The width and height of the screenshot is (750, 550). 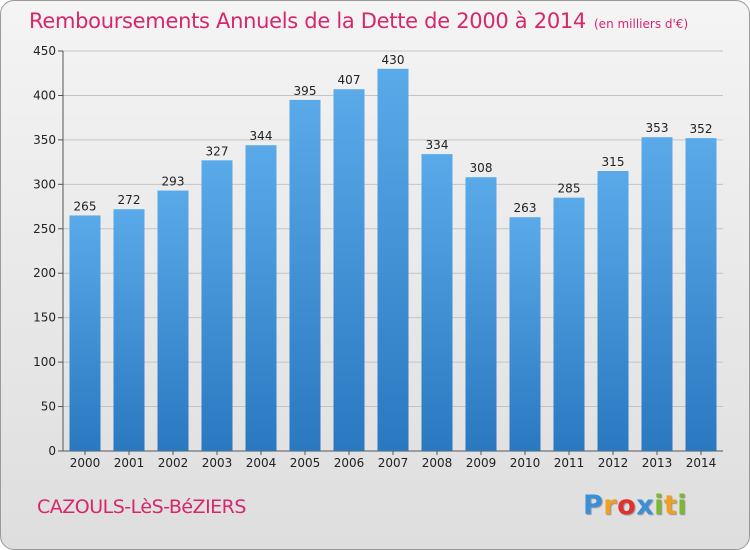 I want to click on bar-2004, so click(x=261, y=298).